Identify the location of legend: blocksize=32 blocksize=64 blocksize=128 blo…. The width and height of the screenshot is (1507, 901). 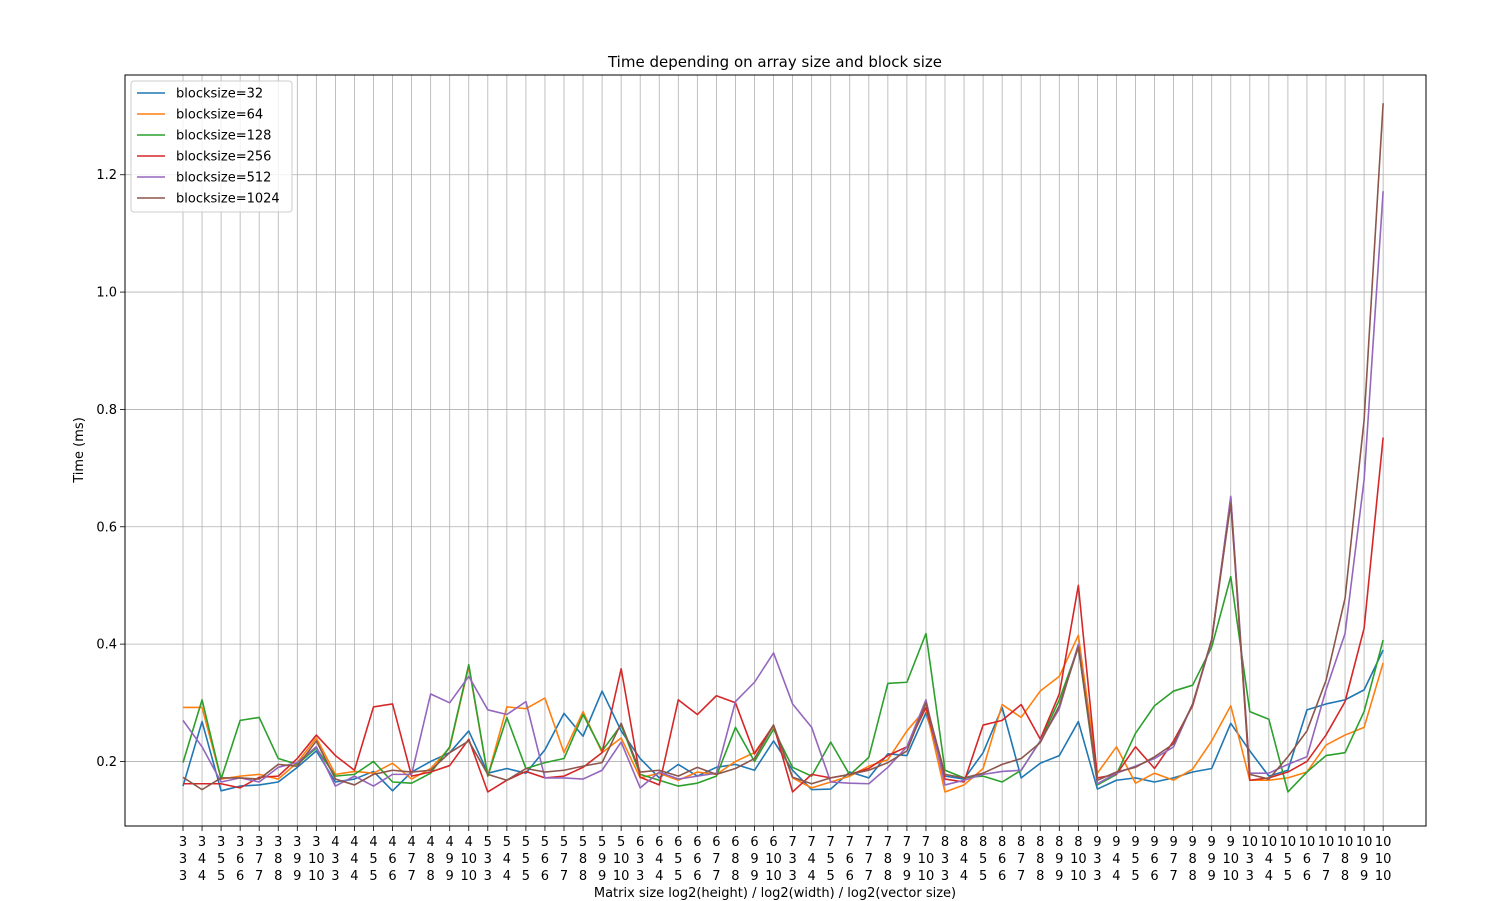
(211, 146).